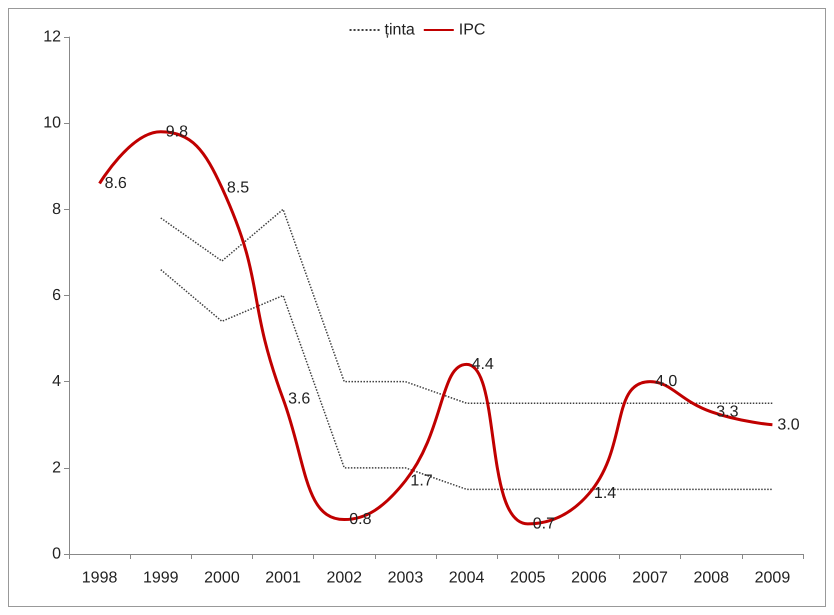 The width and height of the screenshot is (834, 615). Describe the element at coordinates (472, 30) in the screenshot. I see `legend-label: IPC` at that location.